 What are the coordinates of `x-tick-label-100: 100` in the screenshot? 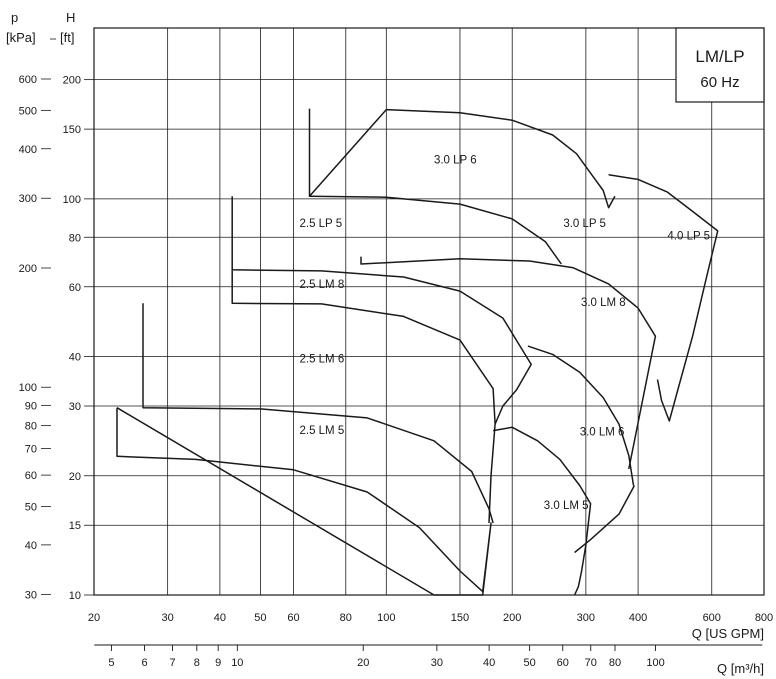 It's located at (386, 618).